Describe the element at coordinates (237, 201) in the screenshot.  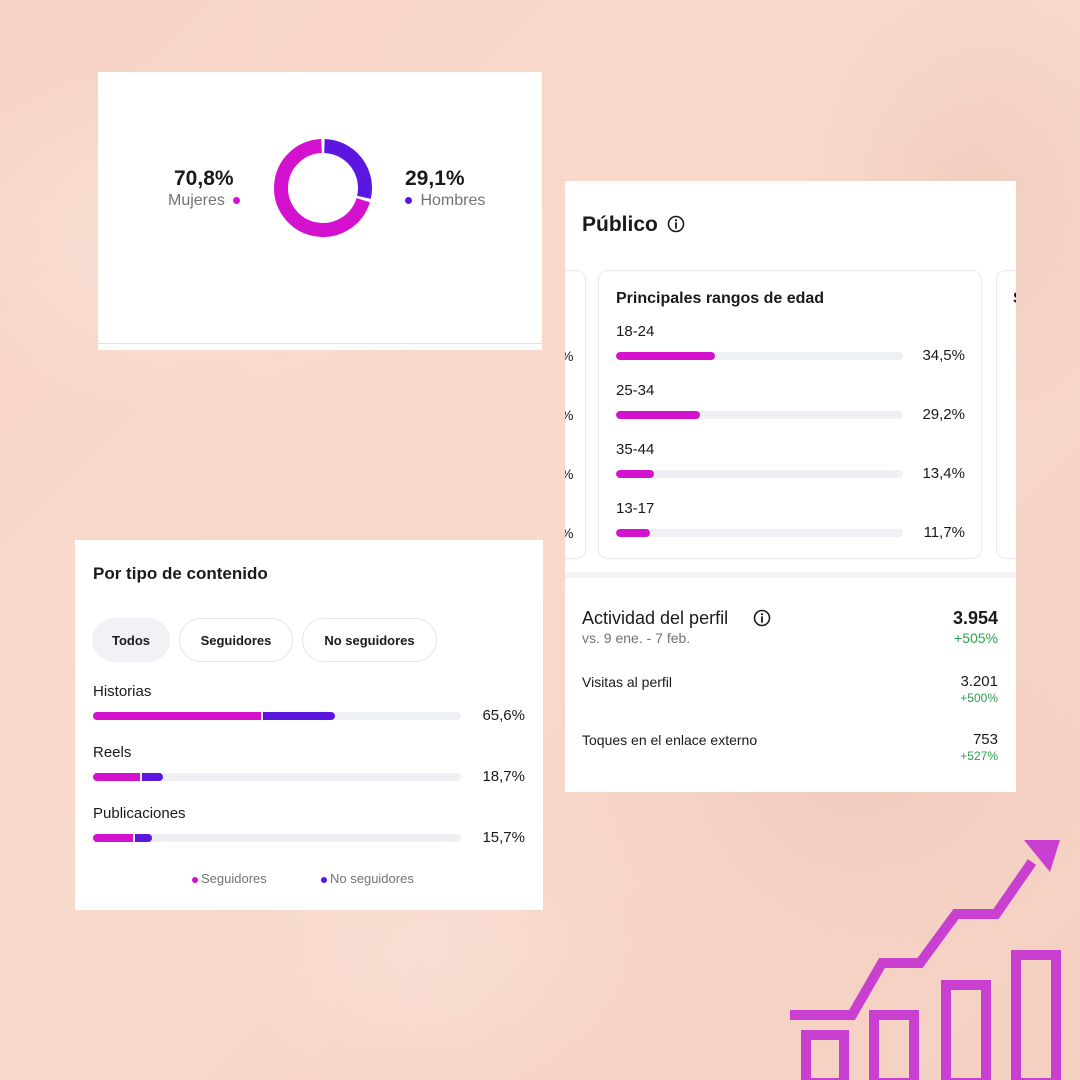
I see `women-dot-icon` at that location.